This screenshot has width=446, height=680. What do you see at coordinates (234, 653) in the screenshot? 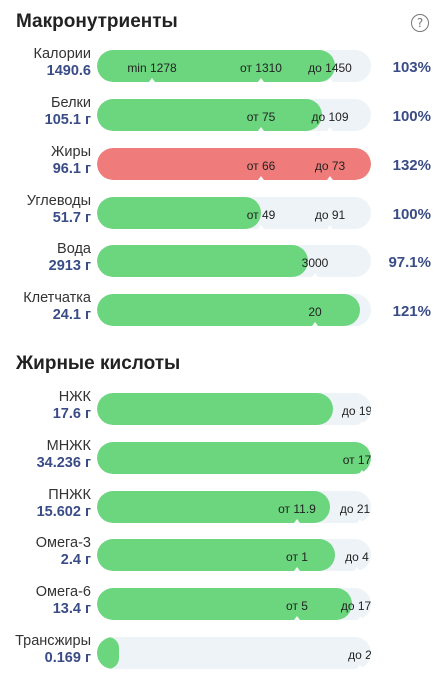
I see `progress-track: до 2` at bounding box center [234, 653].